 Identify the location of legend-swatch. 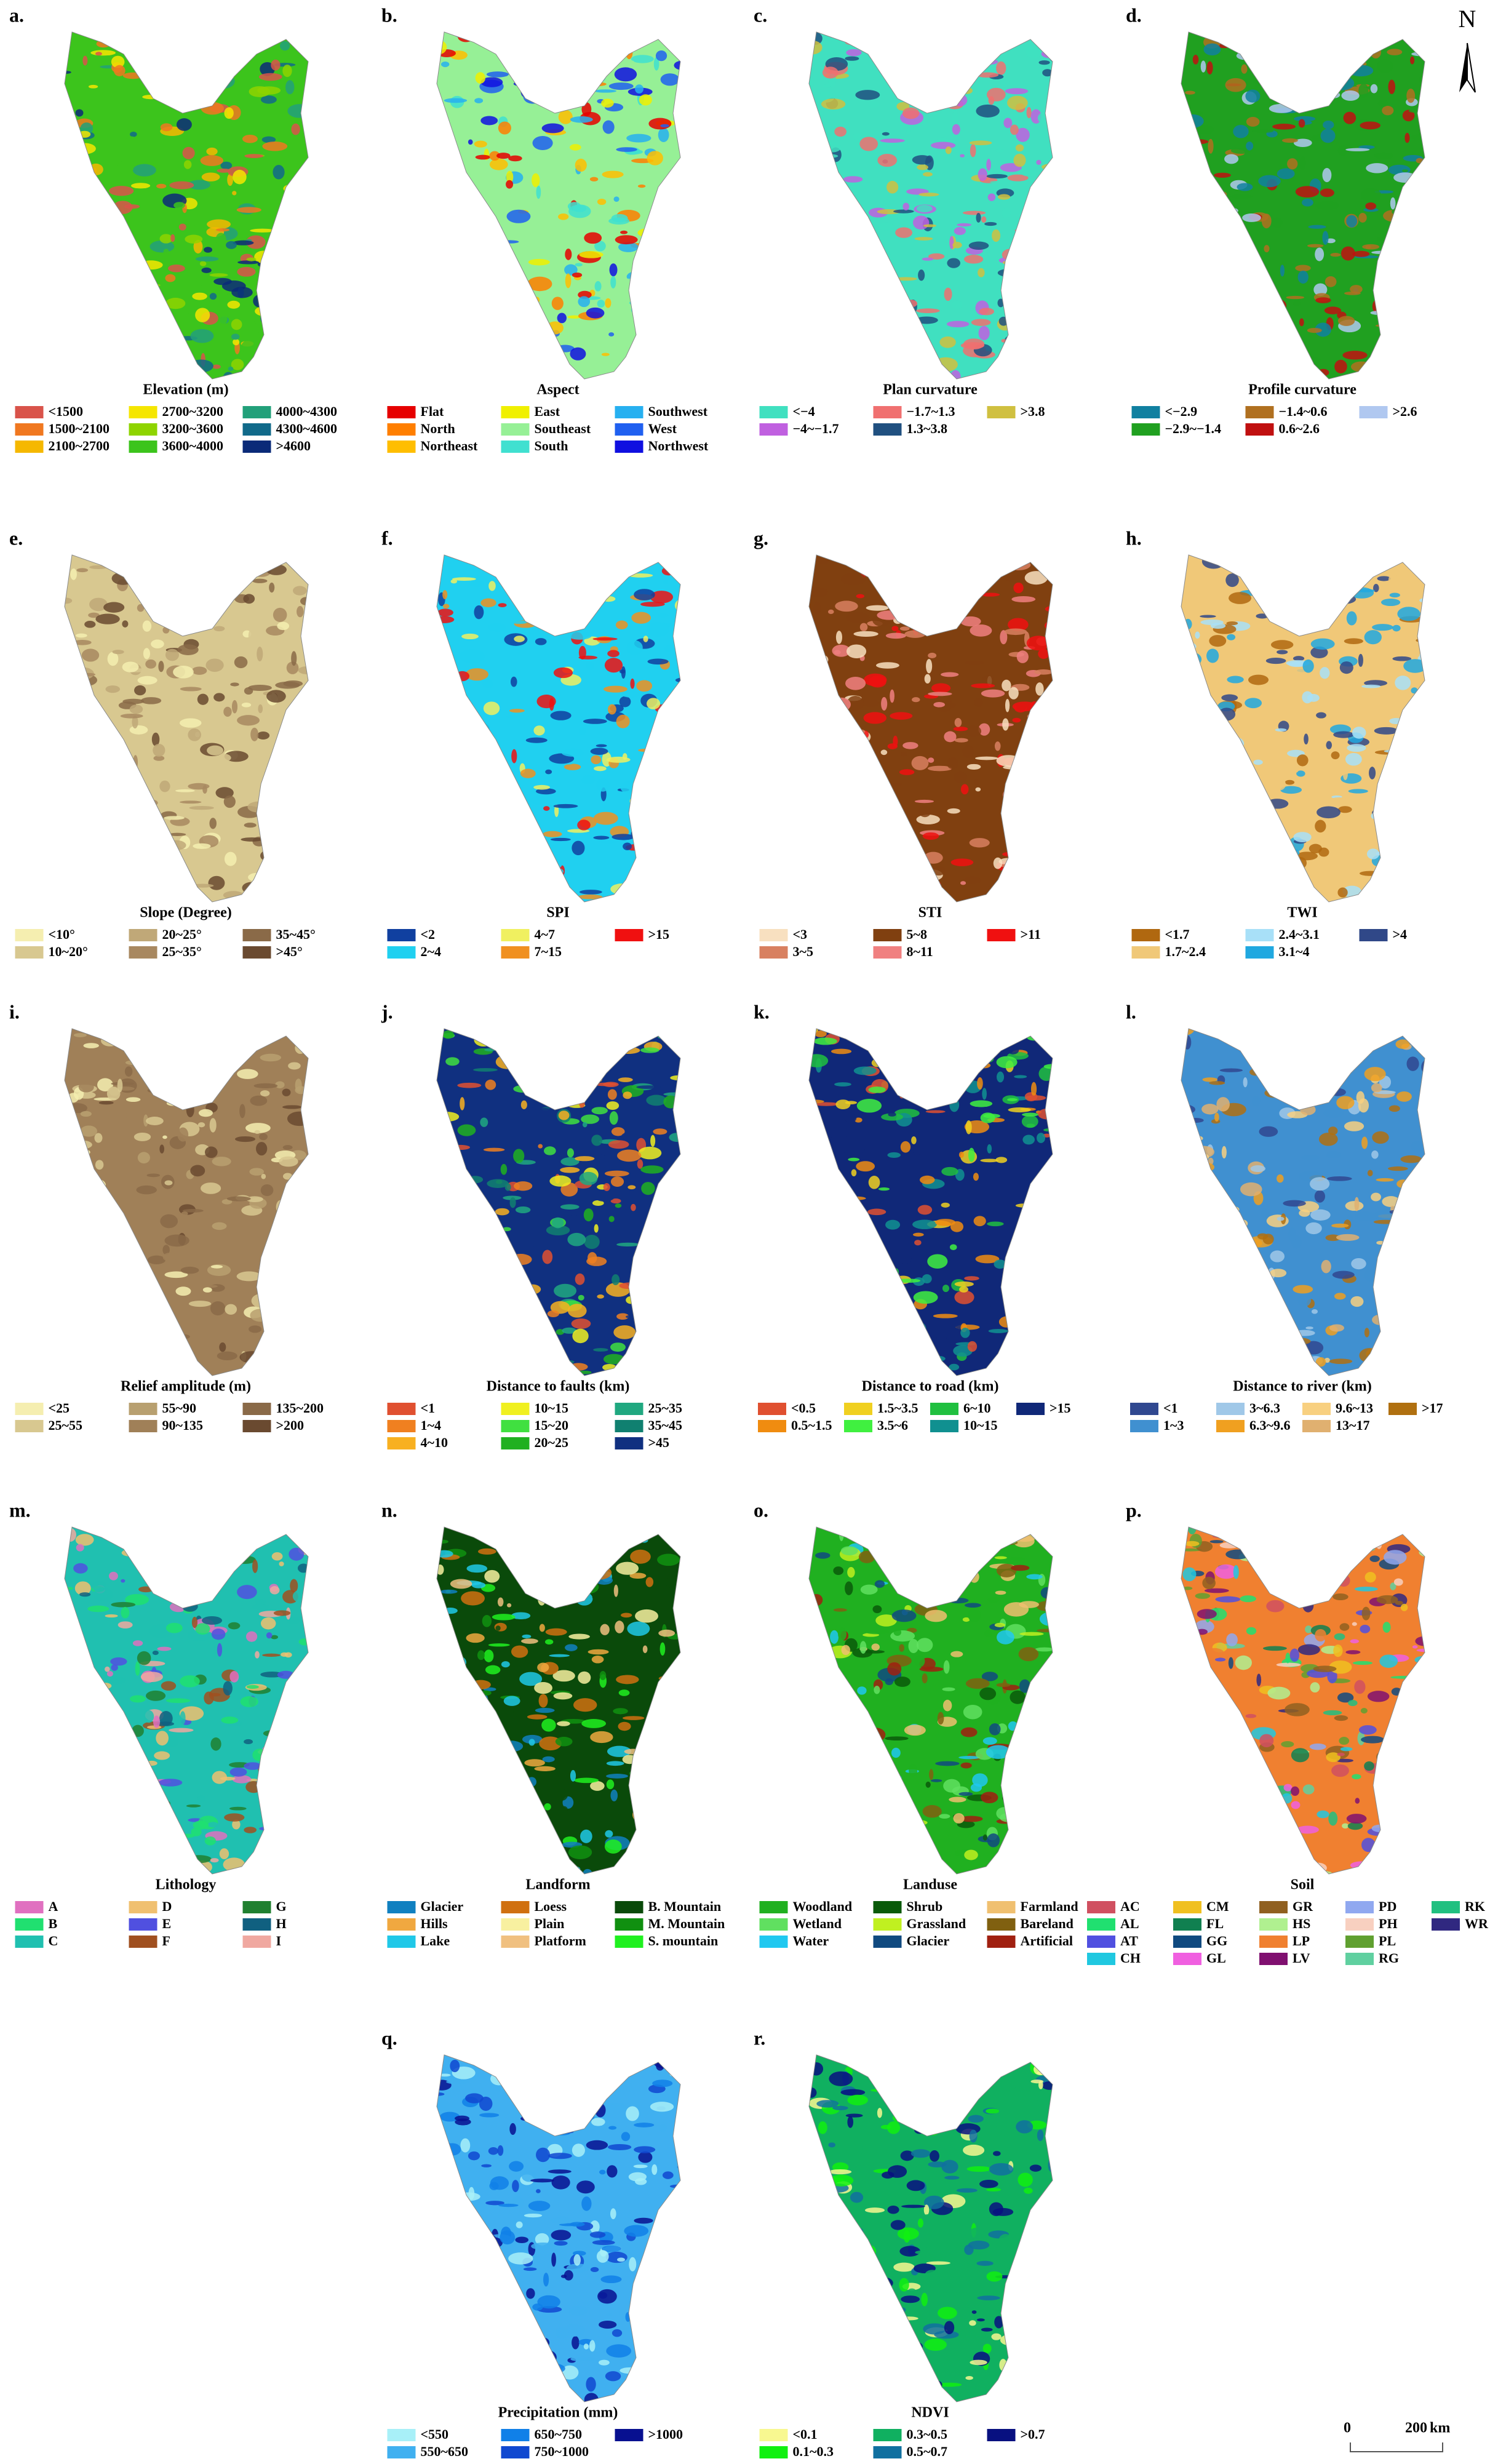
(629, 2435).